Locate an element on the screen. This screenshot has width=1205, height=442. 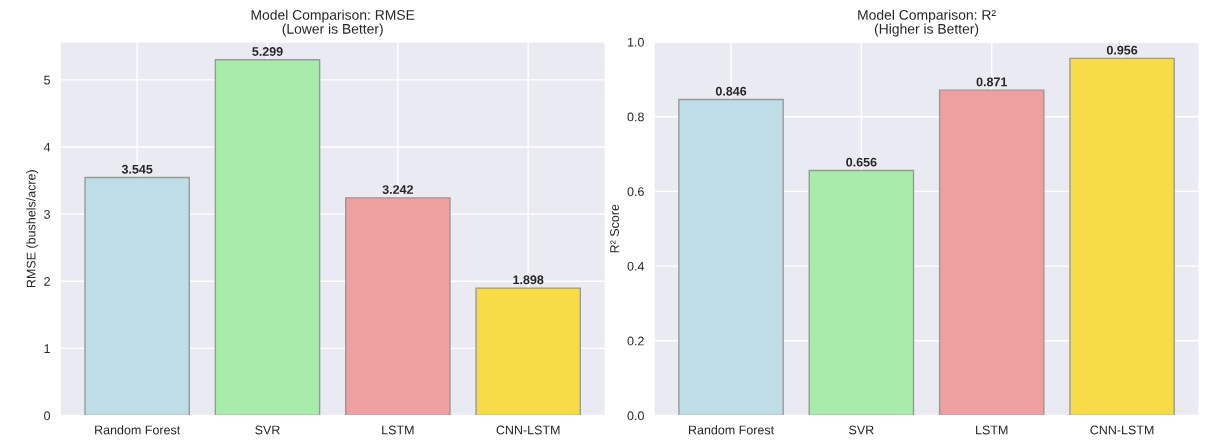
y-tick-label: 0 is located at coordinates (47, 416).